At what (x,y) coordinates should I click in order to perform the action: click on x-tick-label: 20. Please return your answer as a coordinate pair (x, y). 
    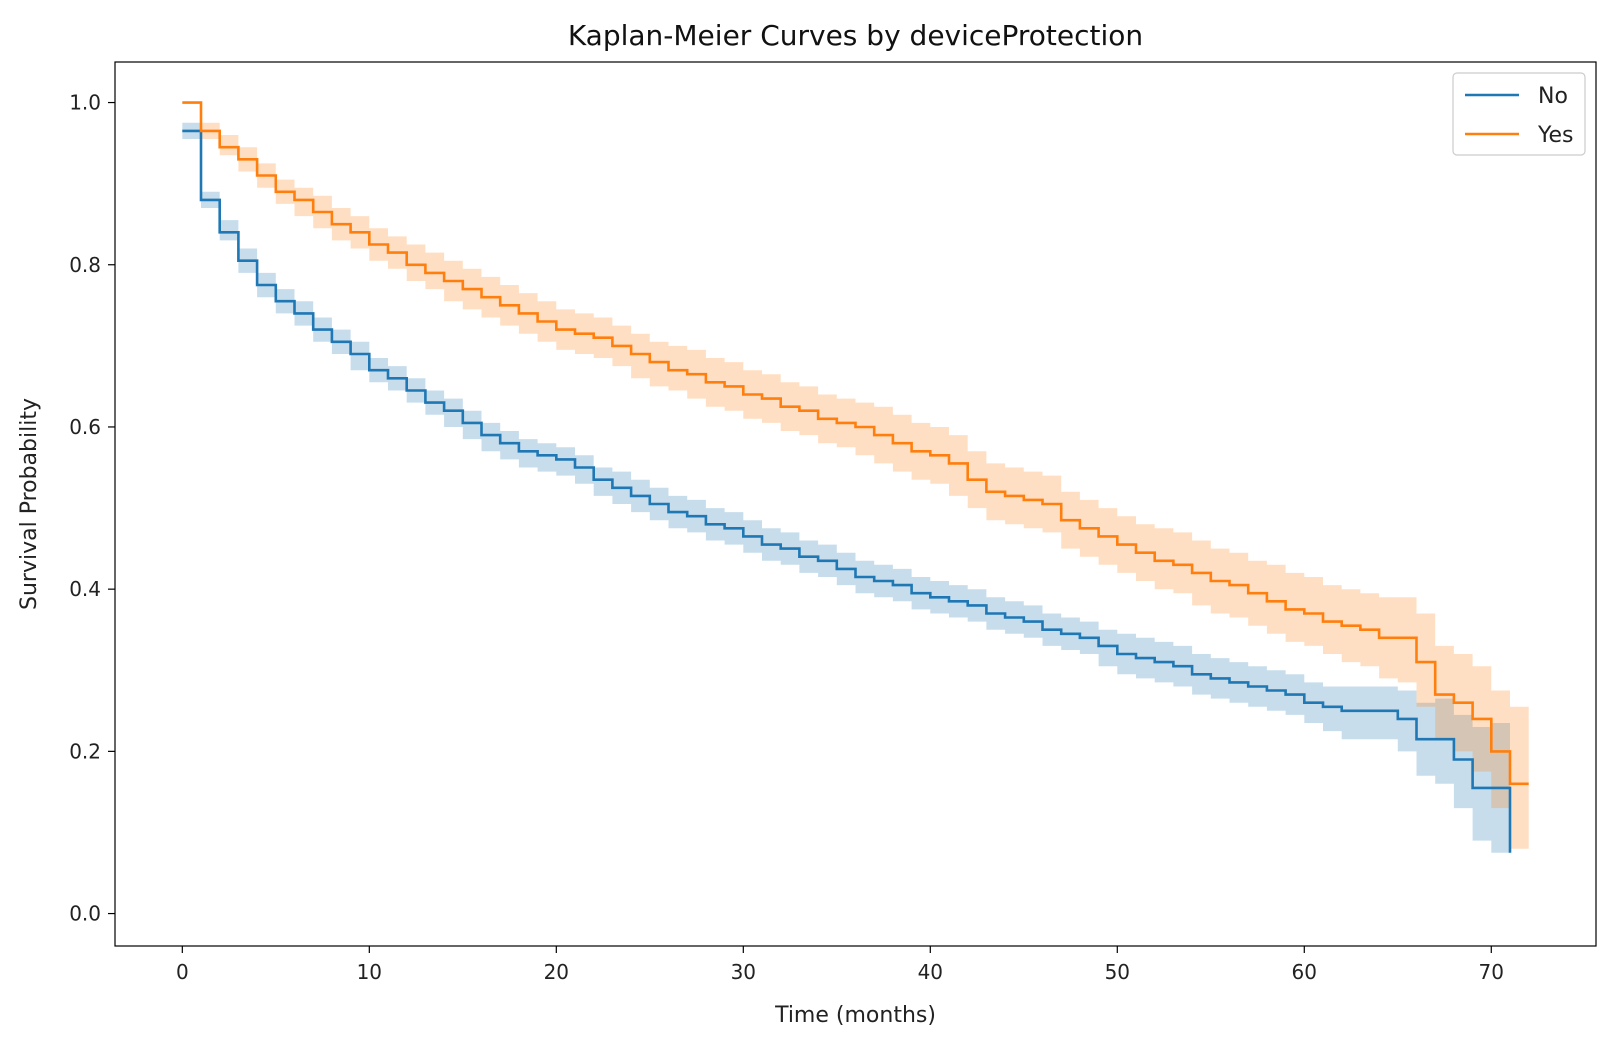
    Looking at the image, I should click on (556, 972).